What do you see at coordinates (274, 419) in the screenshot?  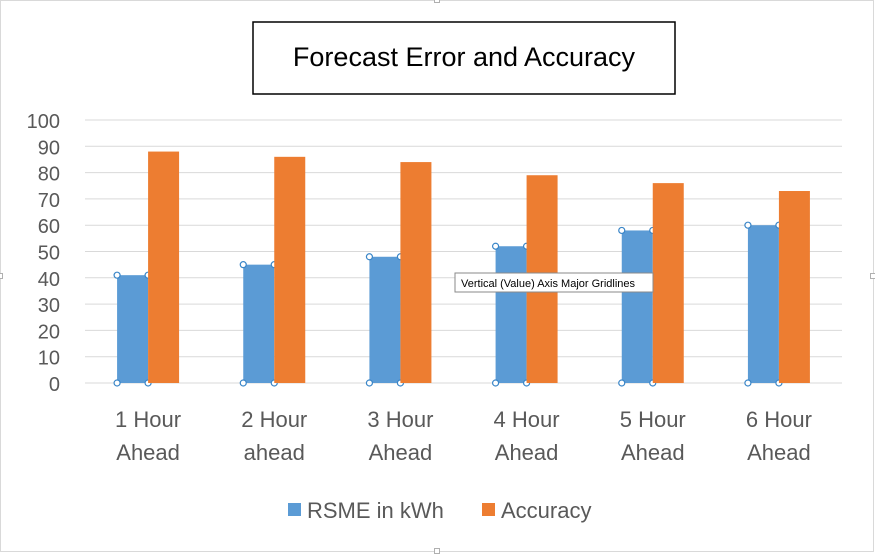 I see `x-tick-label: 2 Hour` at bounding box center [274, 419].